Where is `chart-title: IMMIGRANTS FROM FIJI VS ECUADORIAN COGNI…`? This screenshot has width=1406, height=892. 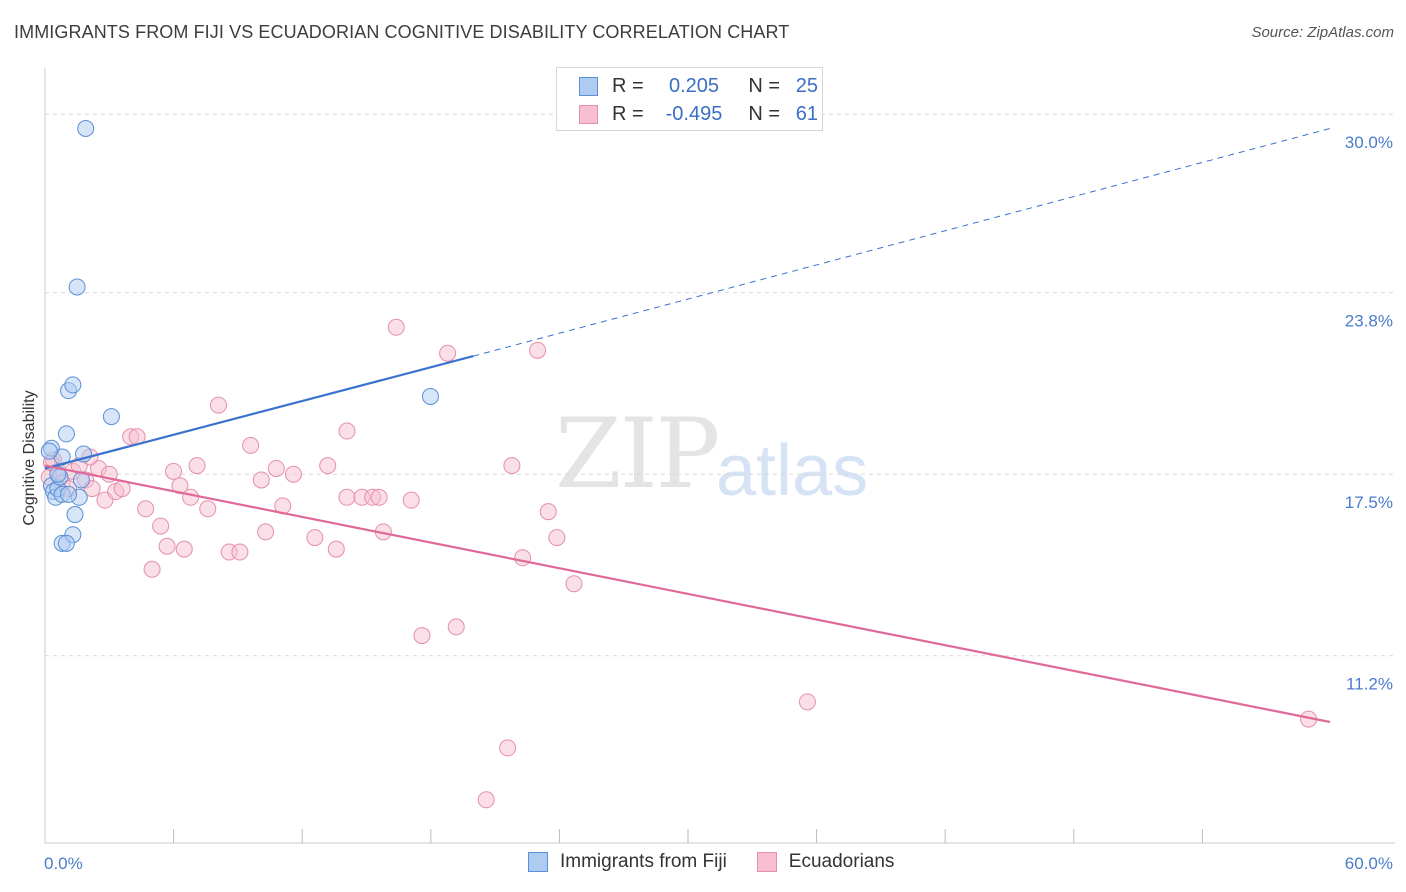 chart-title: IMMIGRANTS FROM FIJI VS ECUADORIAN COGNI… is located at coordinates (402, 32).